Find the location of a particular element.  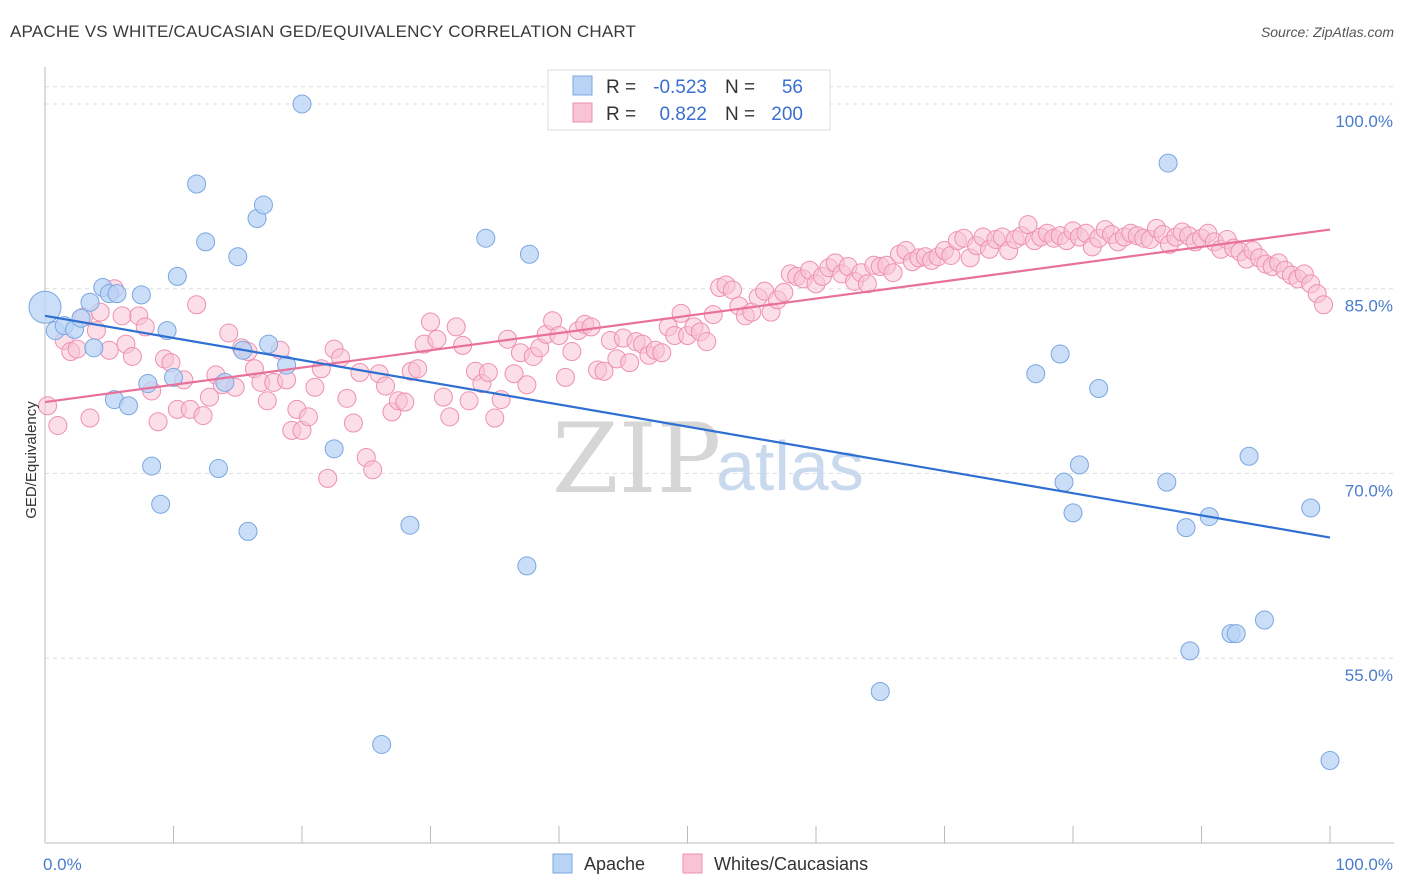

legend-r-label-whites: R = is located at coordinates (621, 114).